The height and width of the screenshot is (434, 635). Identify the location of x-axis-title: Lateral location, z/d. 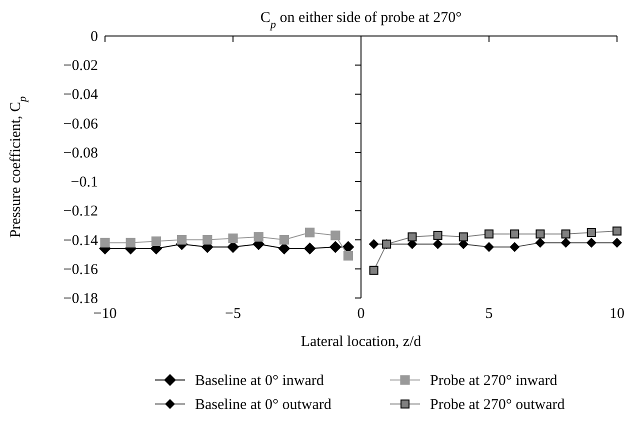
(361, 342).